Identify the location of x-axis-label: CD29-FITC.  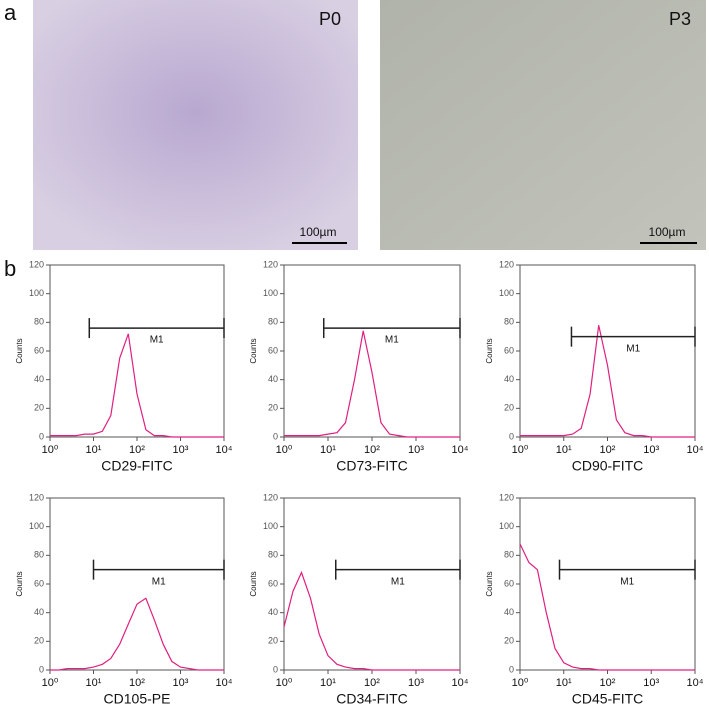
(137, 466).